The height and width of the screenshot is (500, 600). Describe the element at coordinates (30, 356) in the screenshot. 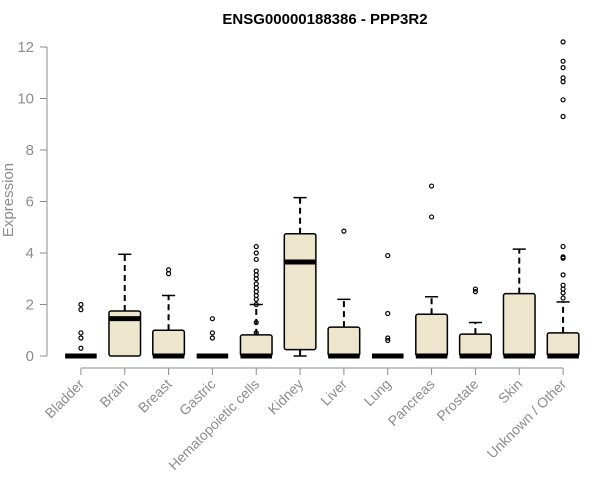

I see `y-tick-label: 0` at that location.